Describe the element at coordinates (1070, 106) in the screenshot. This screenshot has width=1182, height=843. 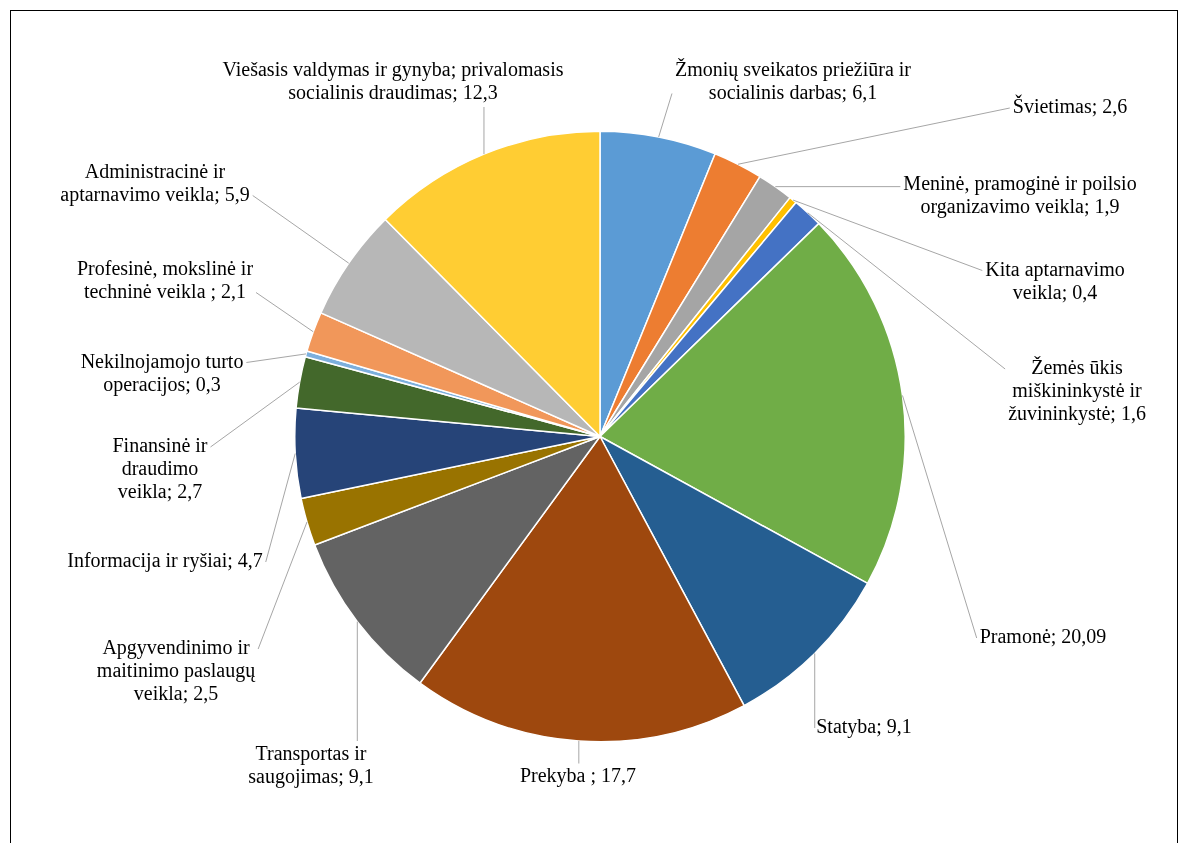
I see `slice-label: Švietimas; 2,6` at that location.